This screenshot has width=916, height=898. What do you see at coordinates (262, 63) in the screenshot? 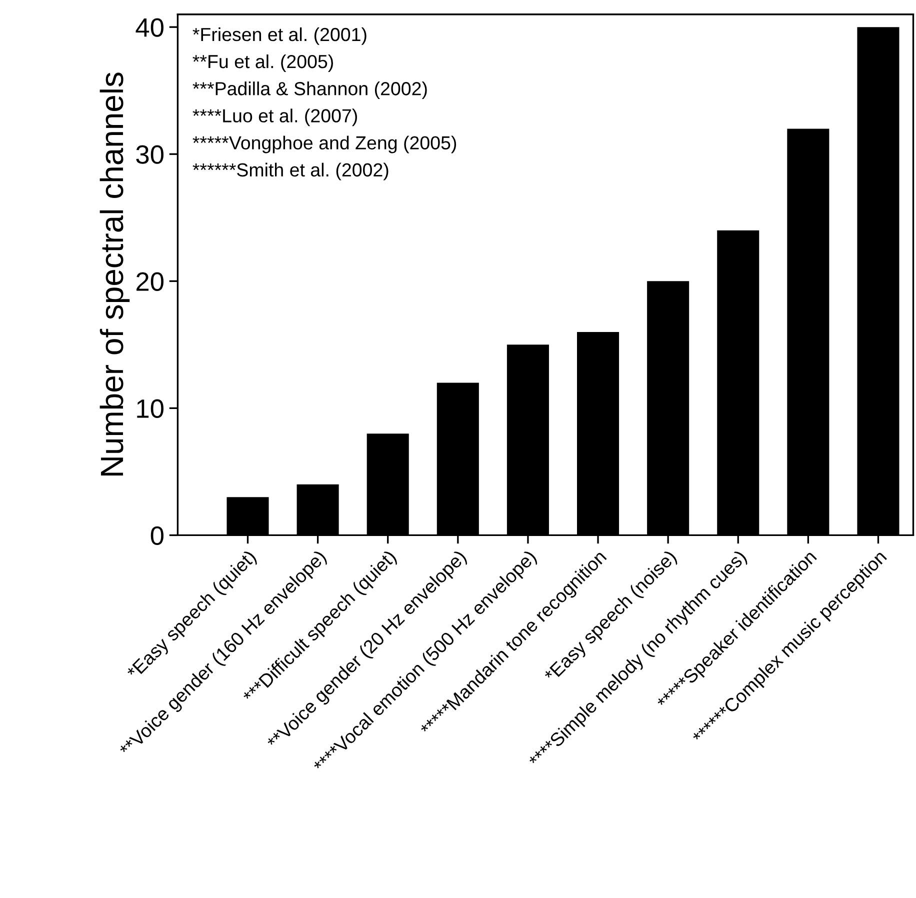
I see `annotation: **Fu et al. (2005)` at bounding box center [262, 63].